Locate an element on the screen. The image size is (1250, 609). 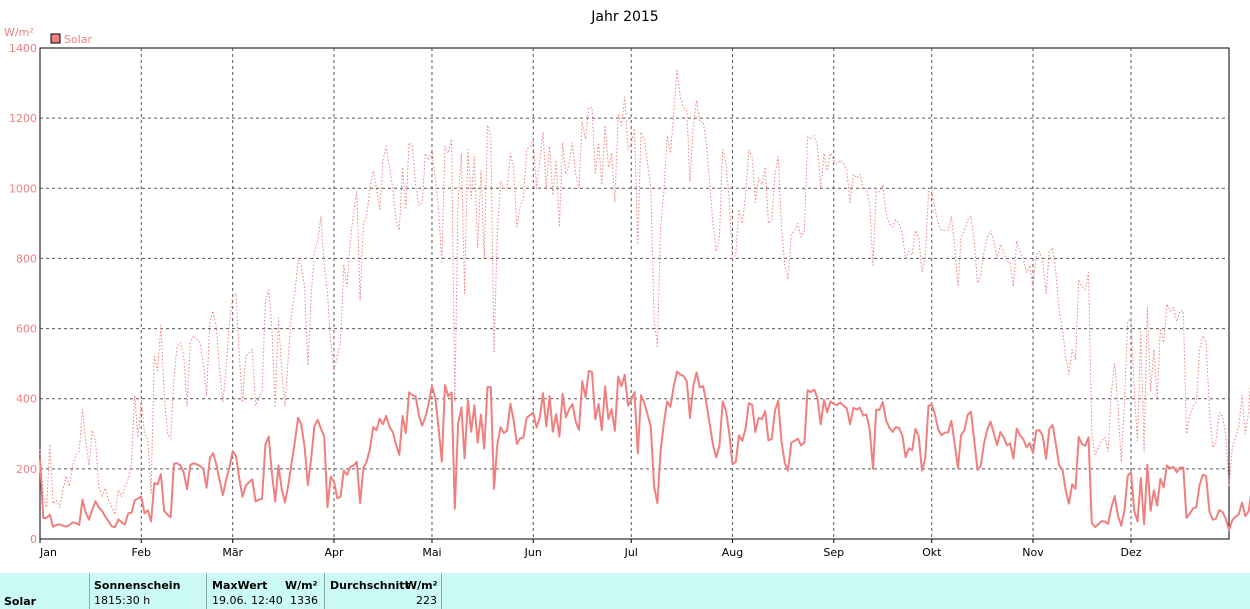
legend-label: Solar is located at coordinates (78, 39).